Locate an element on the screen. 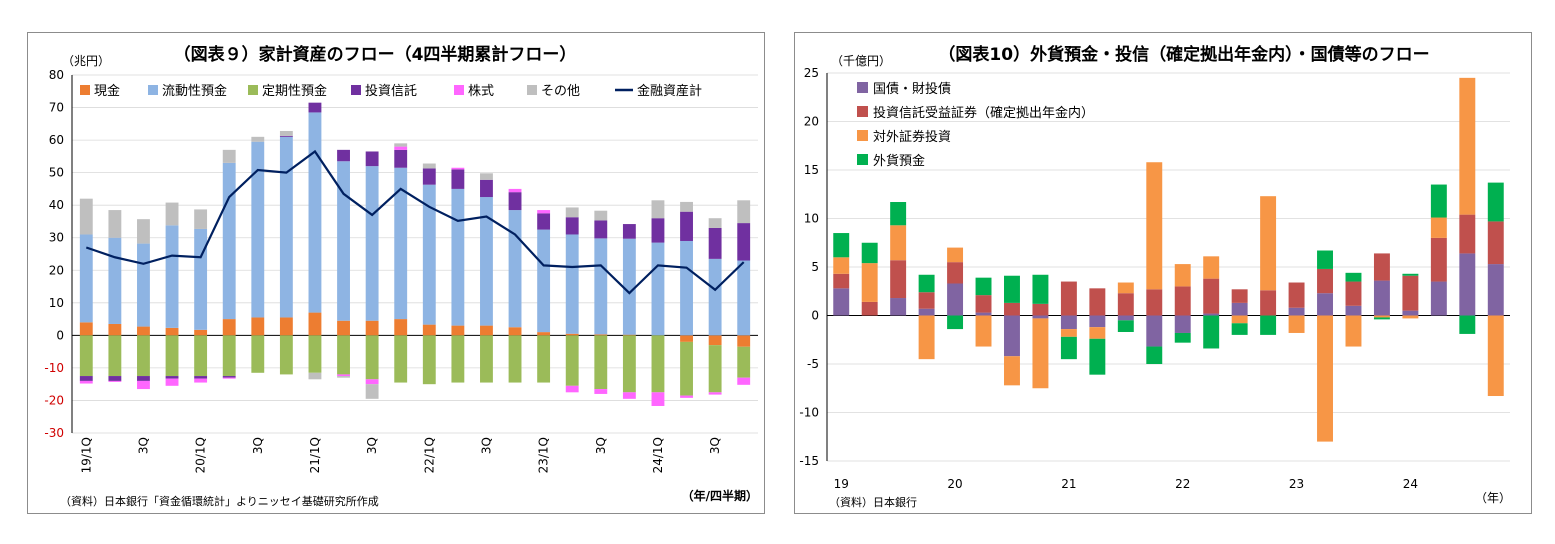 Image resolution: width=1555 pixels, height=544 pixels. y-unit-label: （千億円） is located at coordinates (861, 61).